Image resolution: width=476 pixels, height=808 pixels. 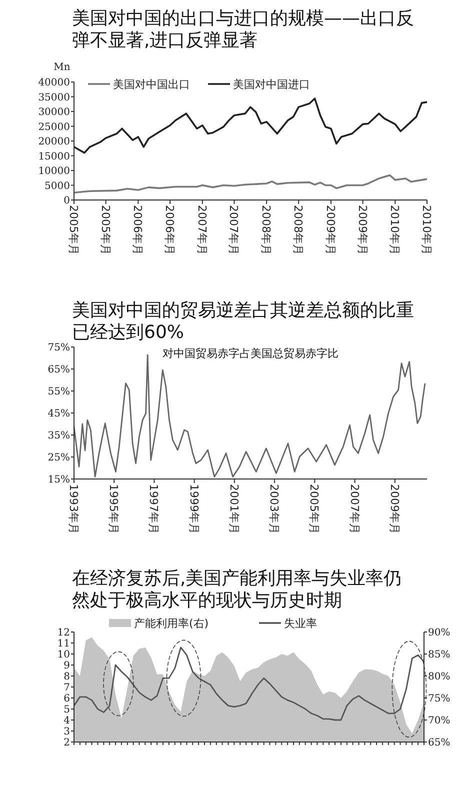 I want to click on legend-label: 产能利用率(右), so click(x=171, y=623).